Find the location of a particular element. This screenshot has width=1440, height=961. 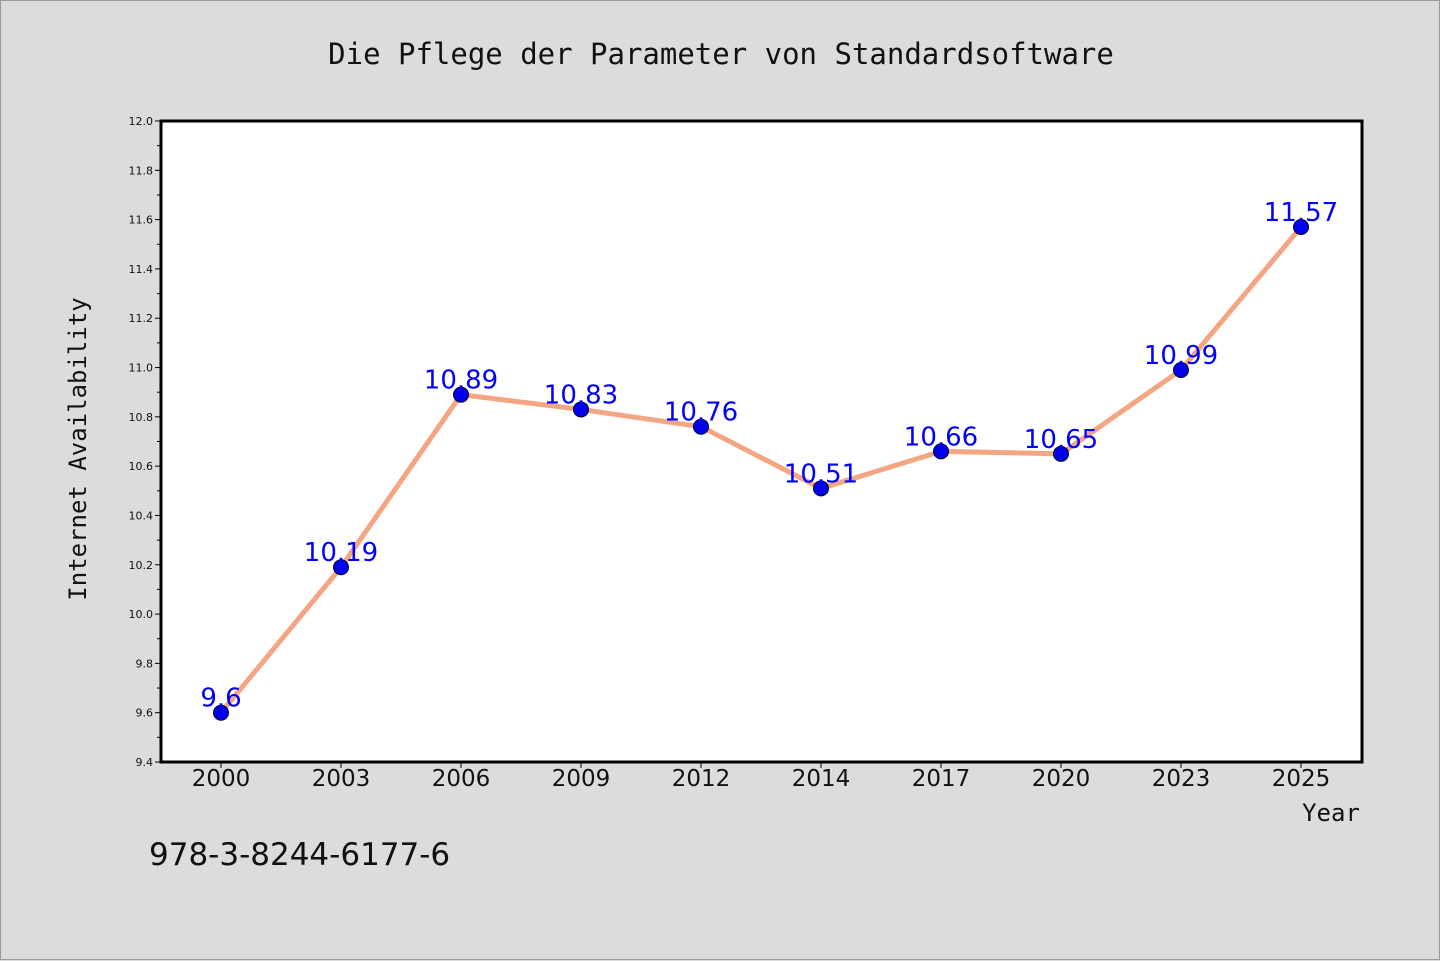

y-tick-label: 9.4 is located at coordinates (145, 762).